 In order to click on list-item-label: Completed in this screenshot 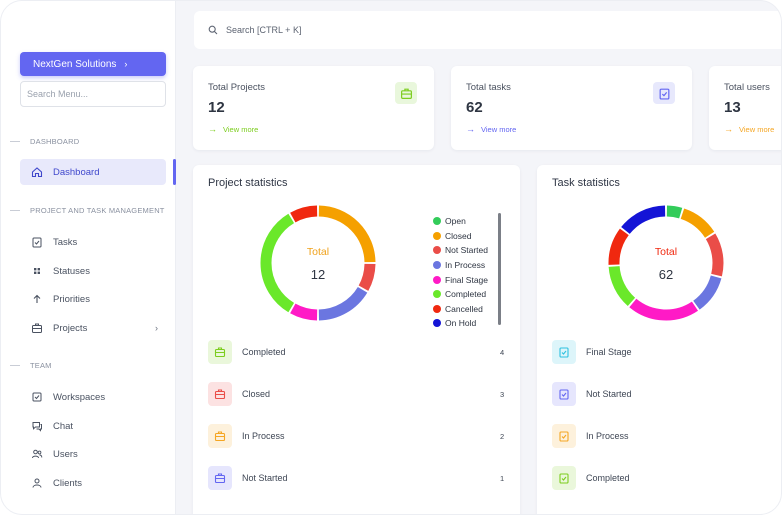, I will do `click(264, 352)`.